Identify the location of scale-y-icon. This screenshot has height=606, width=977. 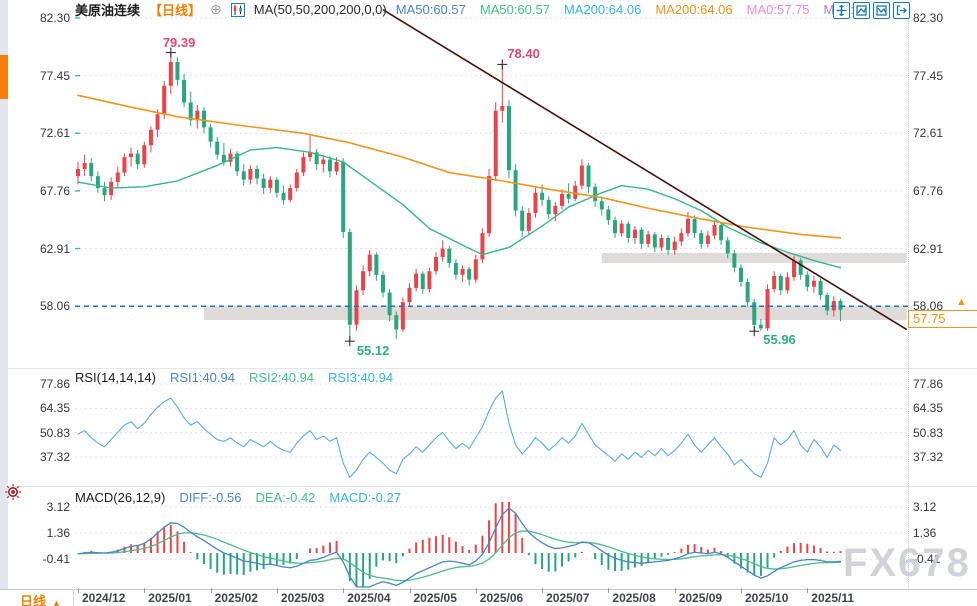
(881, 10).